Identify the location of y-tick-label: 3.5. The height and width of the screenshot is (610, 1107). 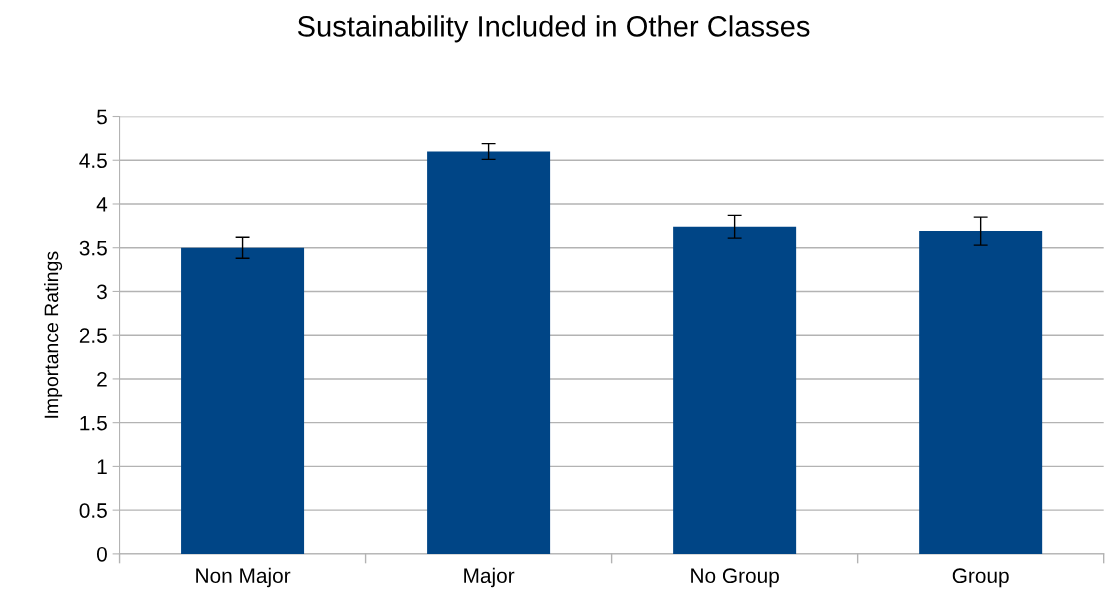
(93, 248).